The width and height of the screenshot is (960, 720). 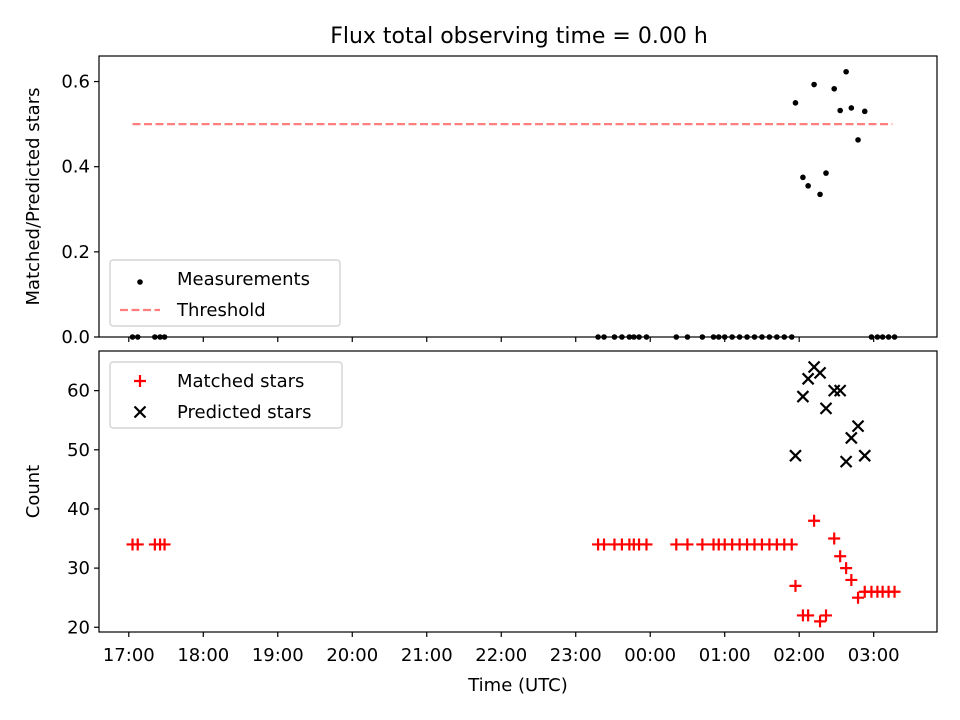 I want to click on y-tick-label: 20, so click(x=78, y=627).